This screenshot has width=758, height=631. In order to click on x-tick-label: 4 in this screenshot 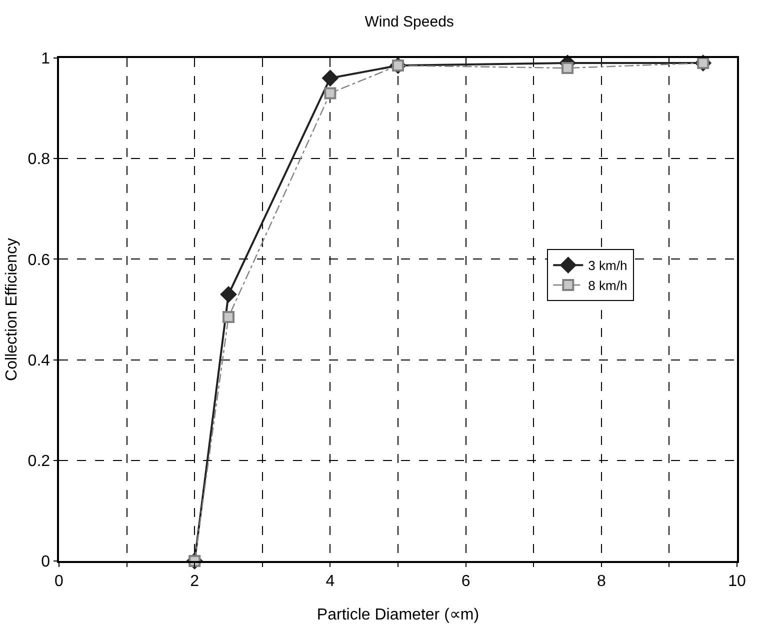, I will do `click(330, 581)`.